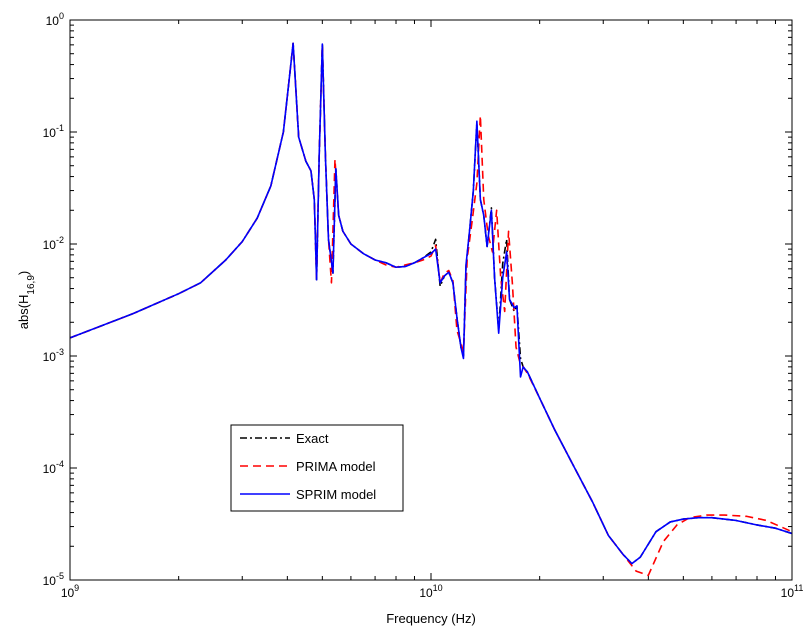  I want to click on x-tick-labels: 109 1010 1011, so click(432, 591).